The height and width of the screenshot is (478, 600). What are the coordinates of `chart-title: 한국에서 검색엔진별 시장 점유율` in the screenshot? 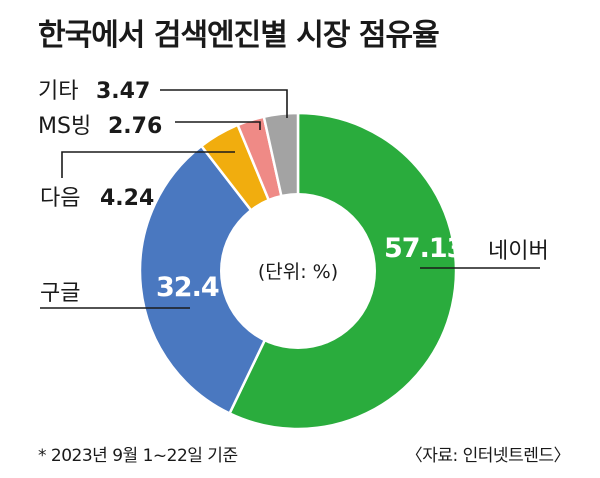 It's located at (239, 35).